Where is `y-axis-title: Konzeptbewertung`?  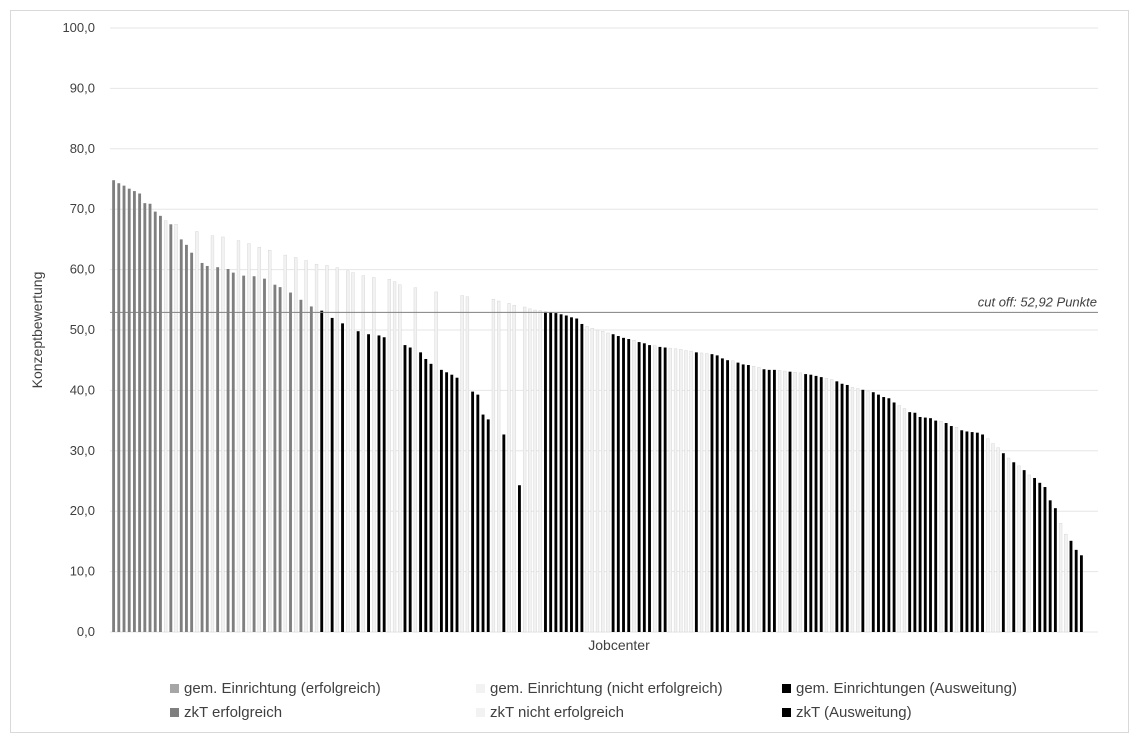
y-axis-title: Konzeptbewertung is located at coordinates (37, 330).